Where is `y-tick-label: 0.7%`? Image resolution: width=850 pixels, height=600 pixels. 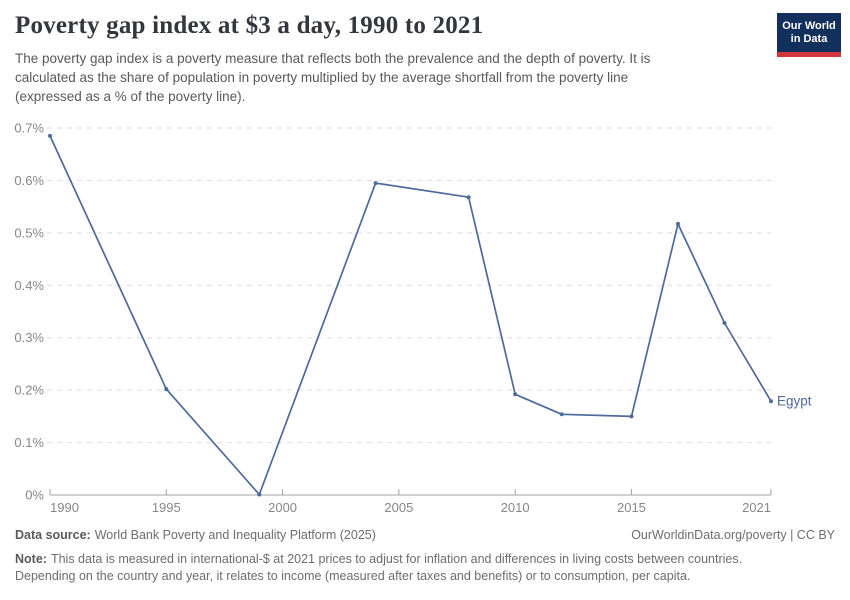 y-tick-label: 0.7% is located at coordinates (29, 128).